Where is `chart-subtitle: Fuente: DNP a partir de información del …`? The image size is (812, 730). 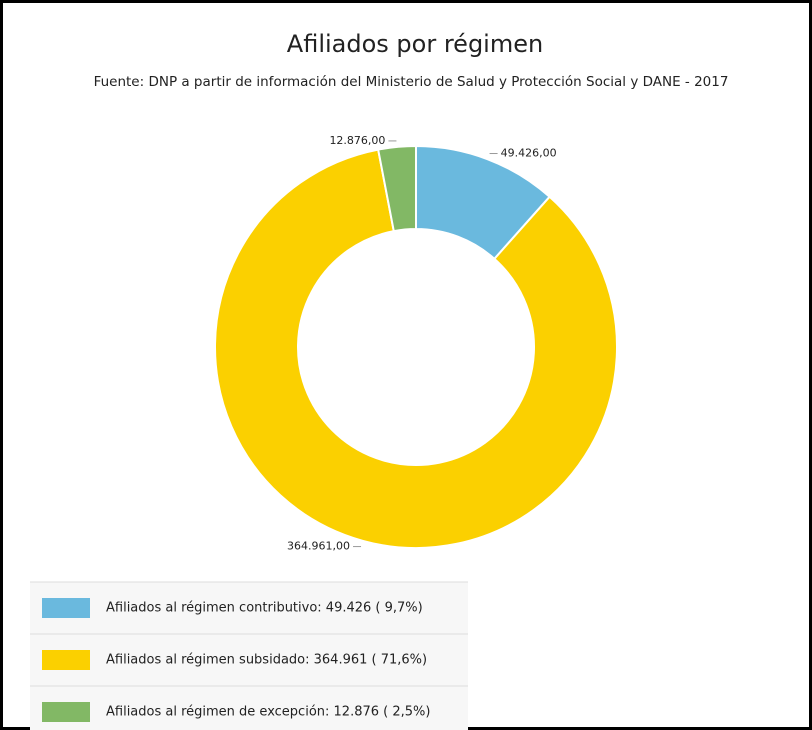
chart-subtitle: Fuente: DNP a partir de información del … is located at coordinates (411, 82).